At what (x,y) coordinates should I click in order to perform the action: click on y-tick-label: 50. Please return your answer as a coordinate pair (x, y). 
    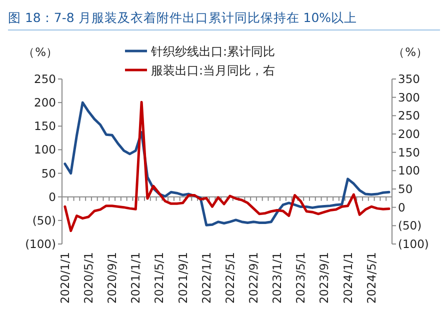
    Looking at the image, I should click on (48, 173).